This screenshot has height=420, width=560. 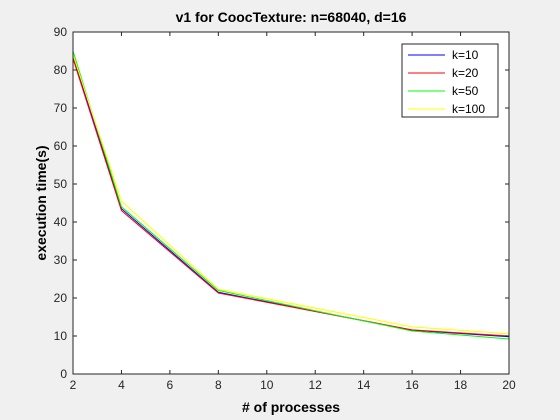 What do you see at coordinates (61, 184) in the screenshot?
I see `y-tick-label: 50` at bounding box center [61, 184].